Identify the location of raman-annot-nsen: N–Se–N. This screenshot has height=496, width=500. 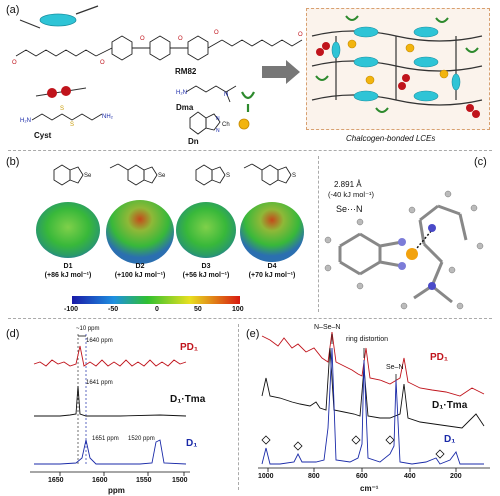
(327, 327).